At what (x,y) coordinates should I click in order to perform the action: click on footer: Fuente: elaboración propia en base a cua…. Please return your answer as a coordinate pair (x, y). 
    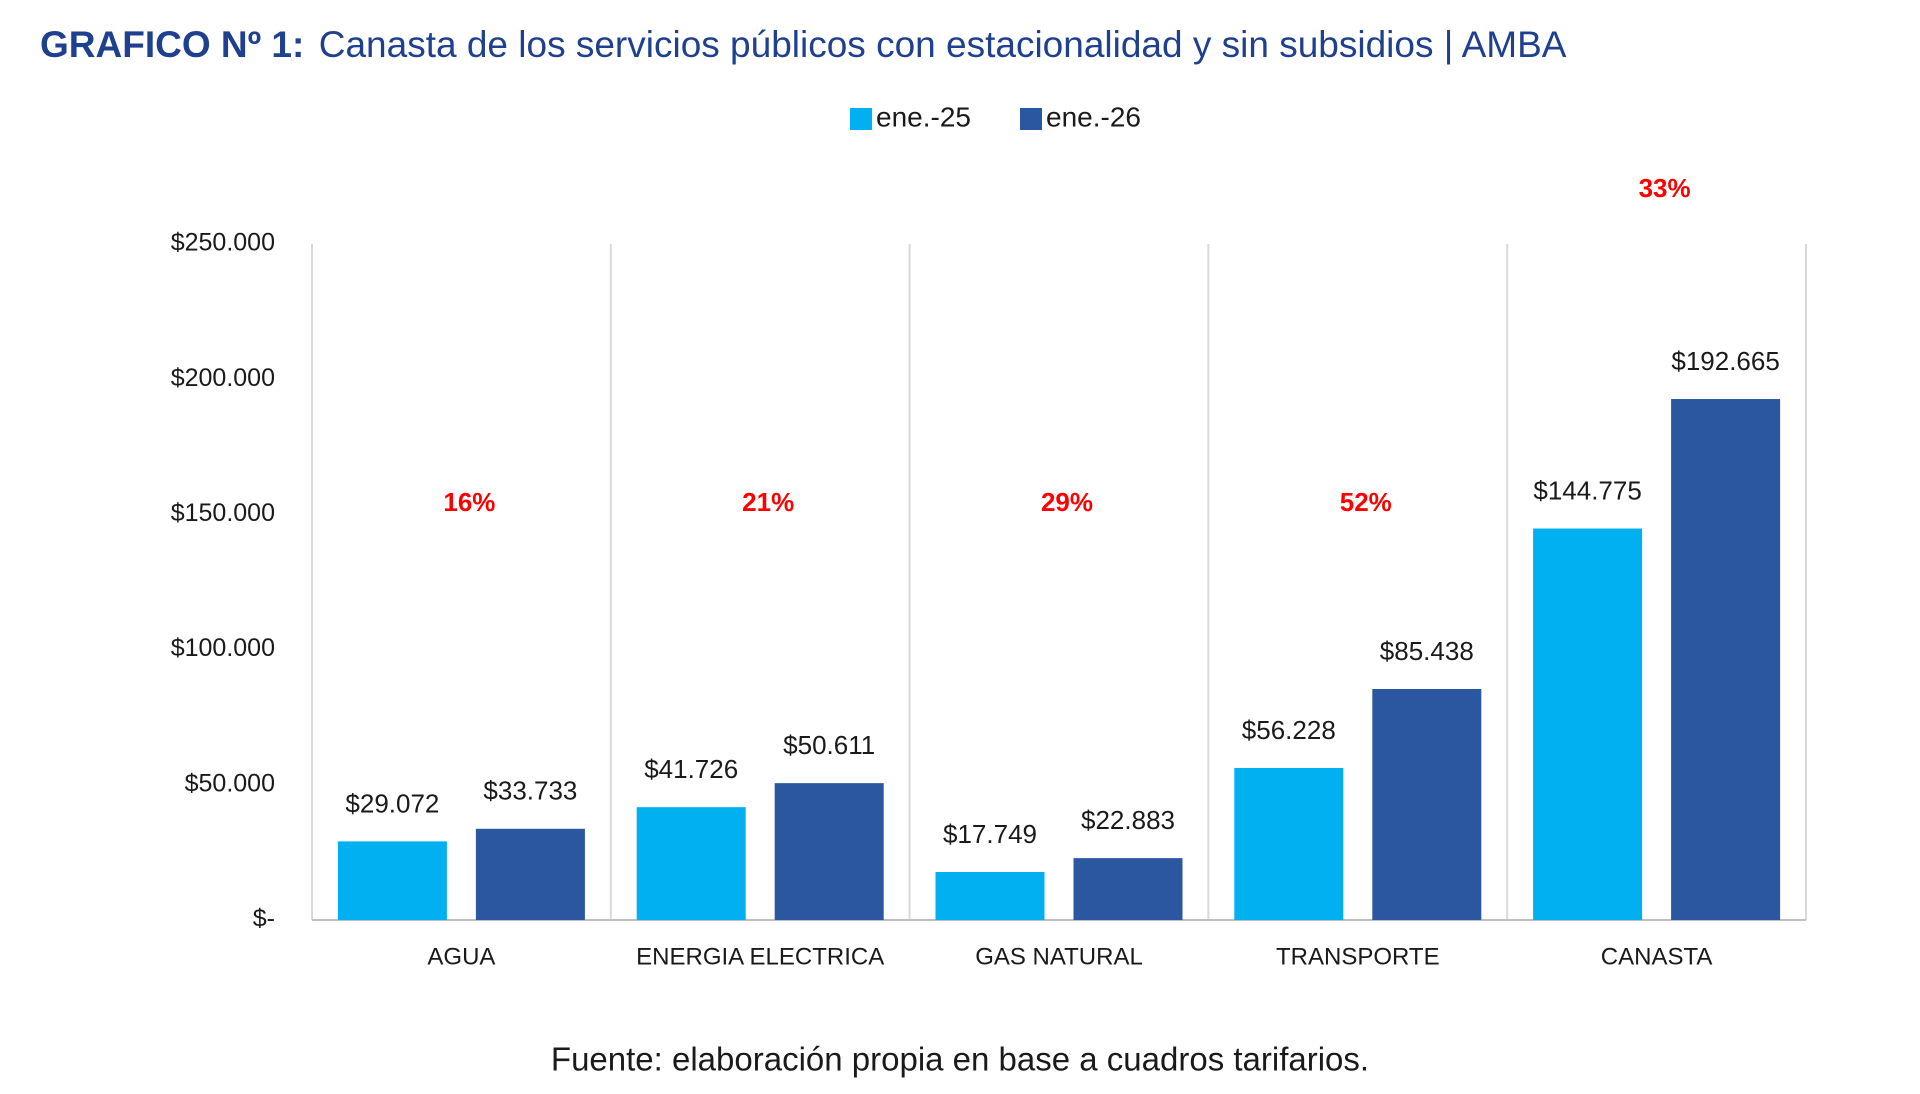
    Looking at the image, I should click on (960, 1059).